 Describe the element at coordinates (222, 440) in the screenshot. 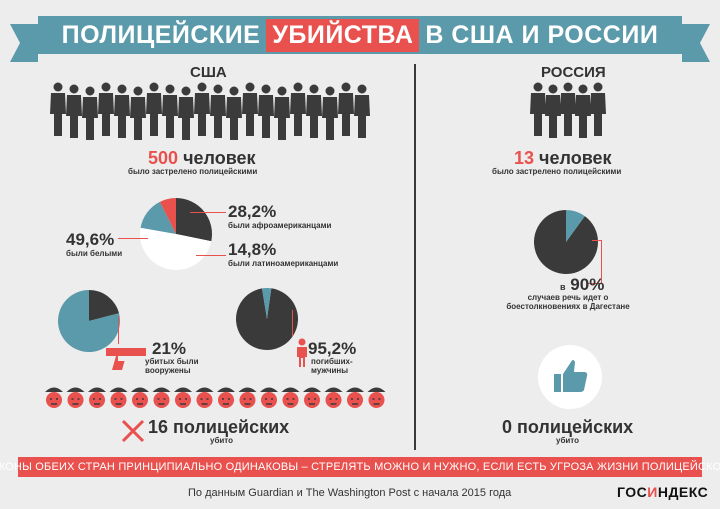

I see `usa-police-killed-caption: убито` at that location.